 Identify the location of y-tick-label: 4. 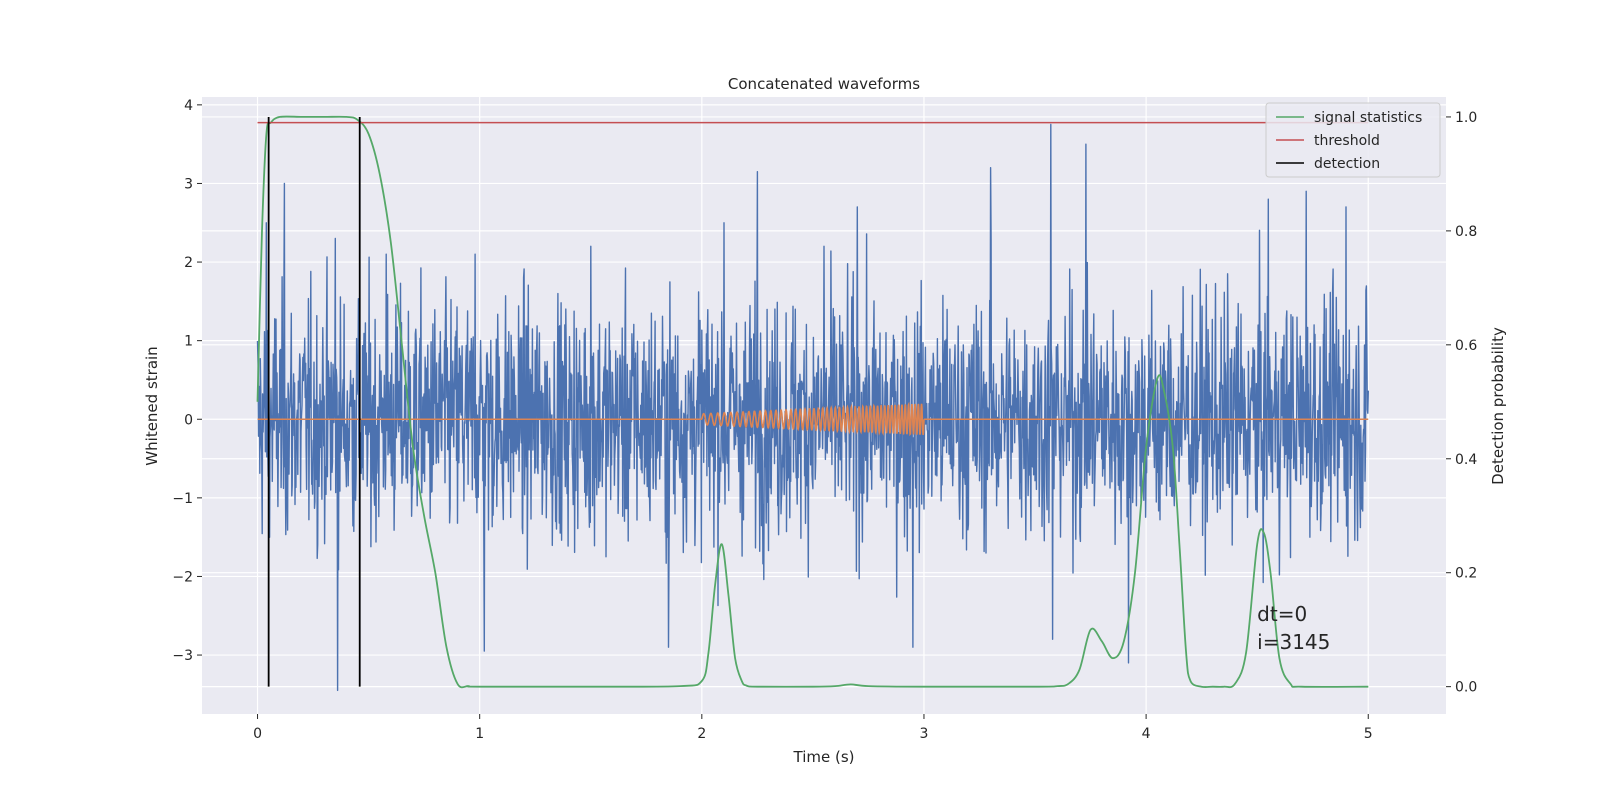
(188, 106).